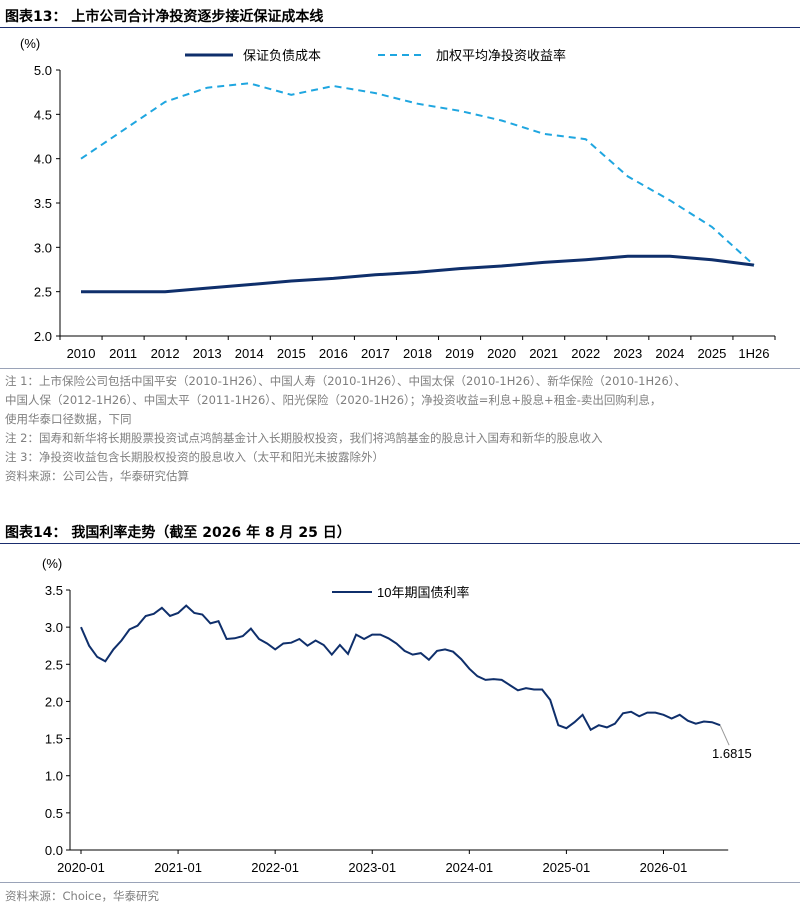 This screenshot has width=800, height=910. I want to click on legend-label: 10年期国债利率, so click(423, 592).